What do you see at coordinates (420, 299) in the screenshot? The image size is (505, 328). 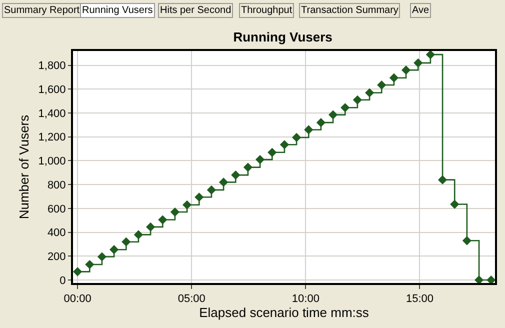 I see `x-tick-label: 15:00` at bounding box center [420, 299].